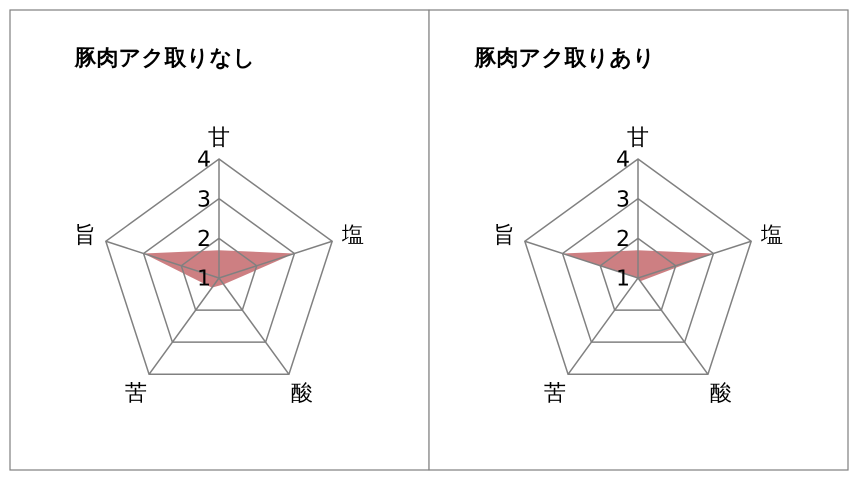  Describe the element at coordinates (165, 58) in the screenshot. I see `chart-title: 豚肉アク取りなし` at that location.